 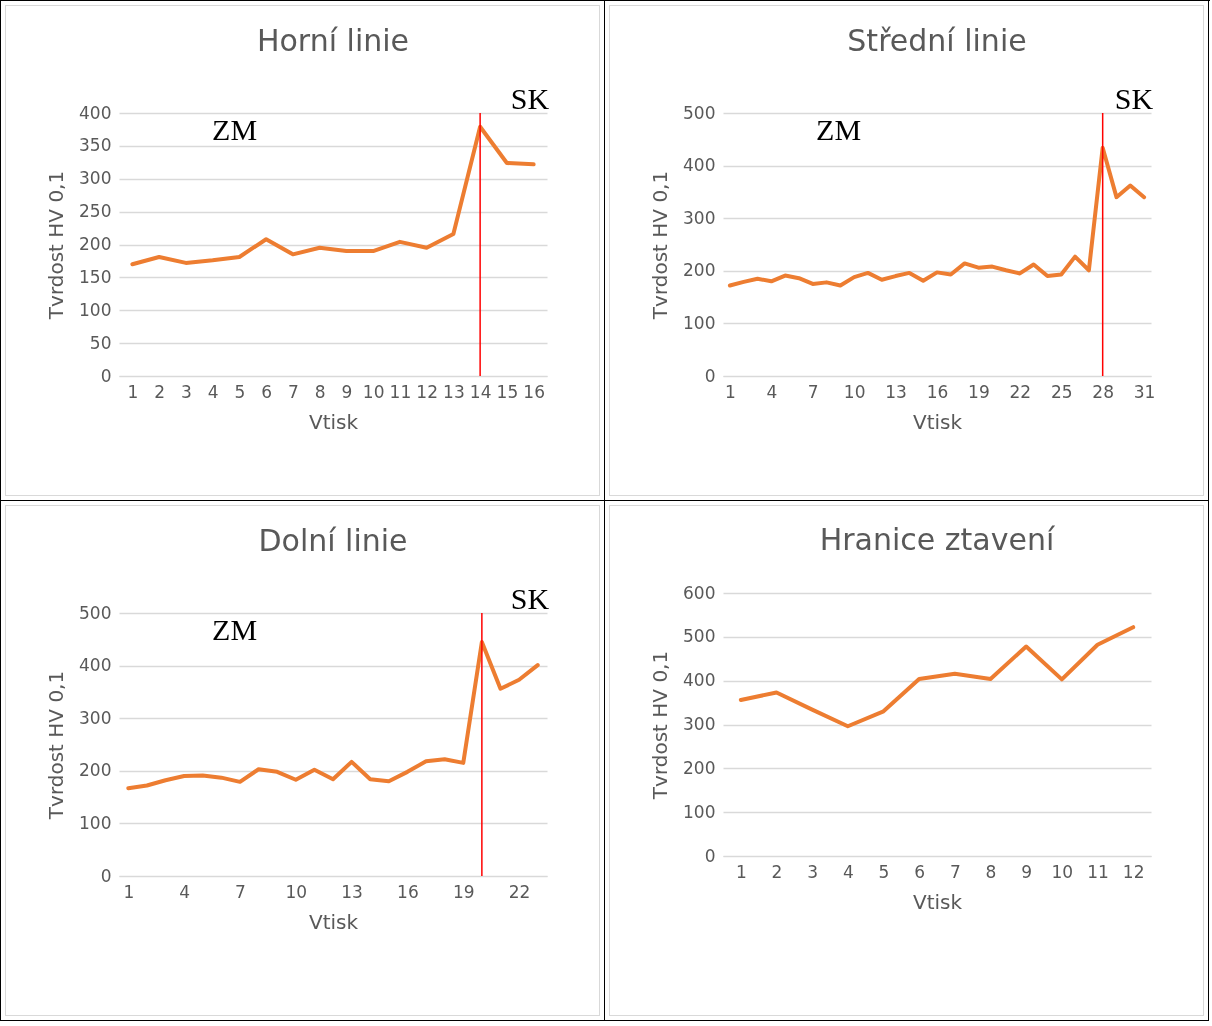 I want to click on chart-title: Střední linie, so click(x=937, y=40).